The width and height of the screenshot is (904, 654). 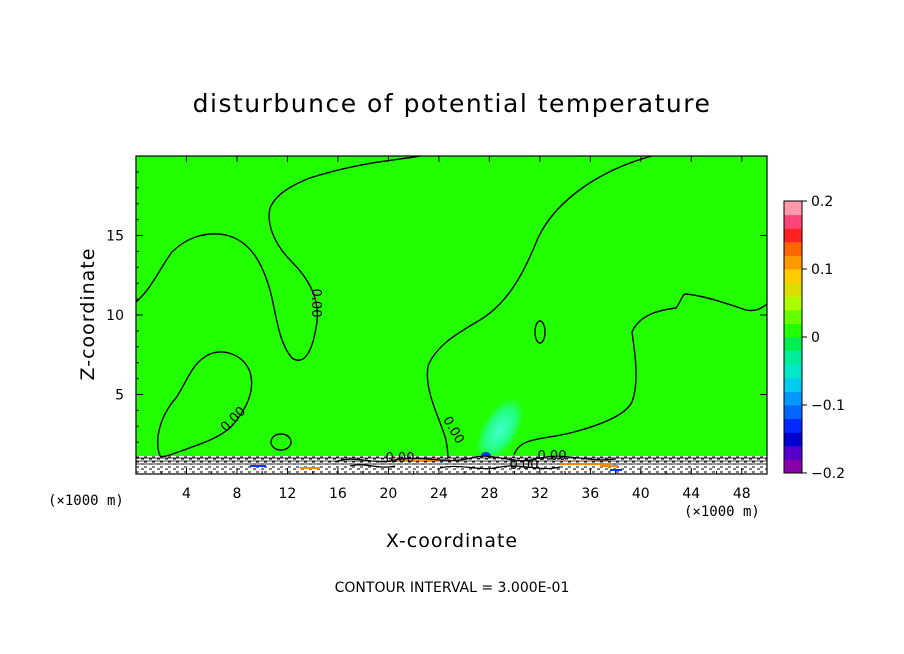 What do you see at coordinates (338, 494) in the screenshot?
I see `x-tick-label: 16` at bounding box center [338, 494].